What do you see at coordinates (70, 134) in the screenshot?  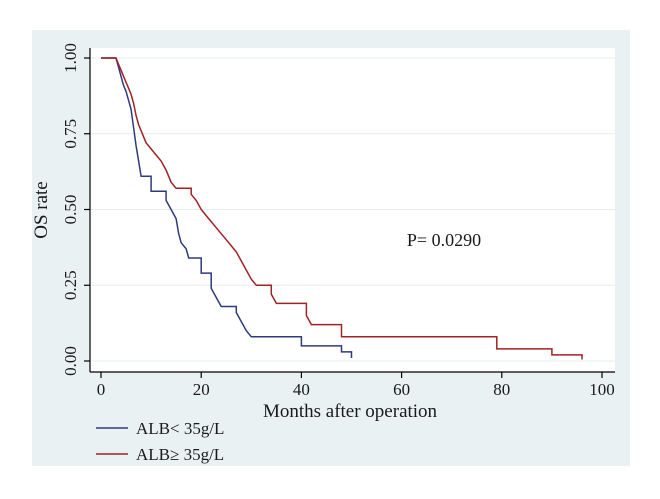 I see `y-tick-label: 0.75` at bounding box center [70, 134].